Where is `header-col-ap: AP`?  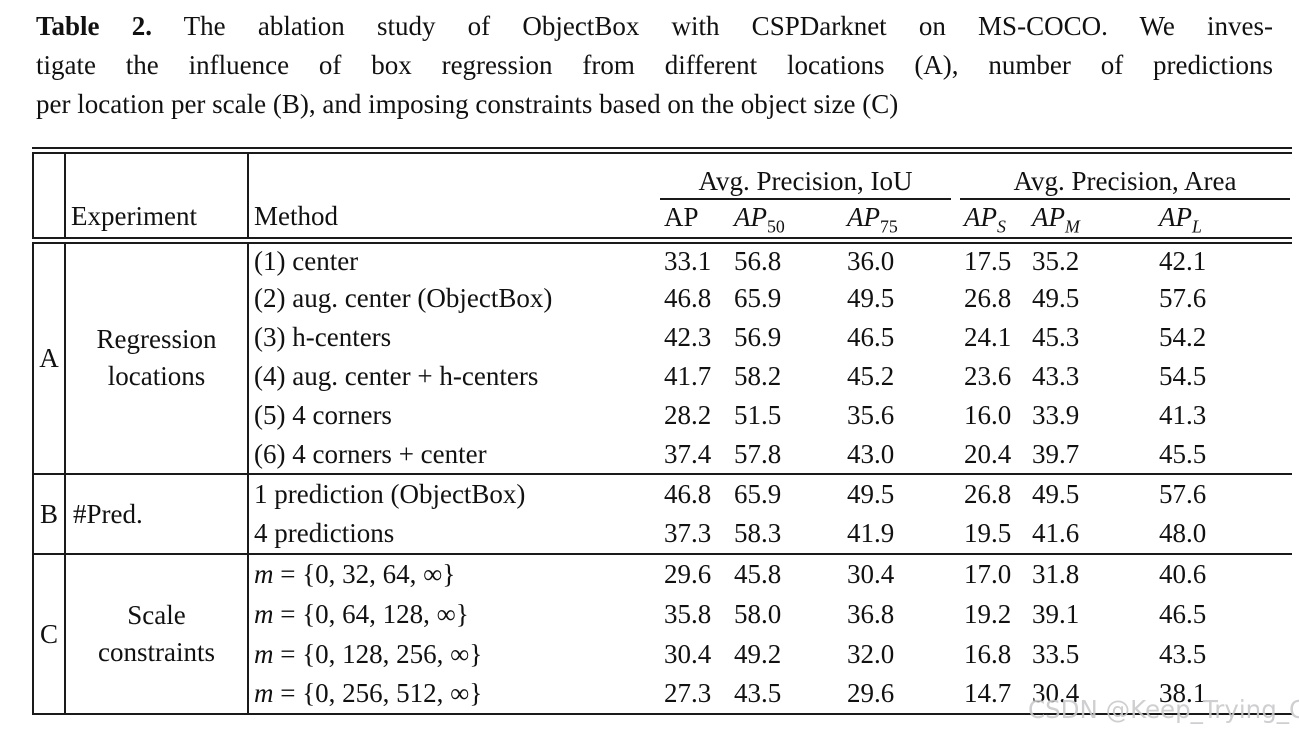 header-col-ap: AP is located at coordinates (681, 216).